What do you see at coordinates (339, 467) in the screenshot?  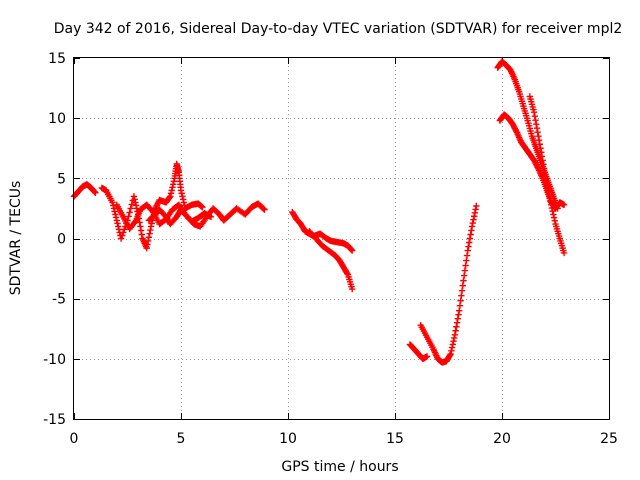 I see `x-axis-label: GPS time / hours` at bounding box center [339, 467].